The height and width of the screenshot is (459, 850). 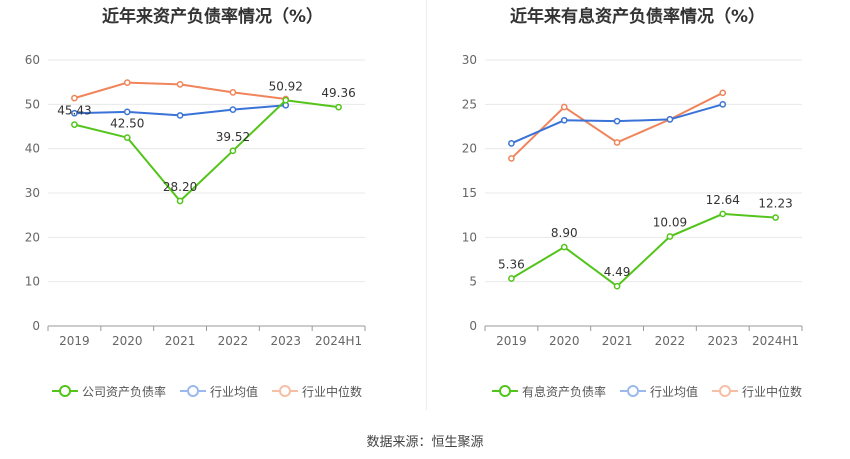 What do you see at coordinates (469, 60) in the screenshot?
I see `right-y-tick-label-6: 30` at bounding box center [469, 60].